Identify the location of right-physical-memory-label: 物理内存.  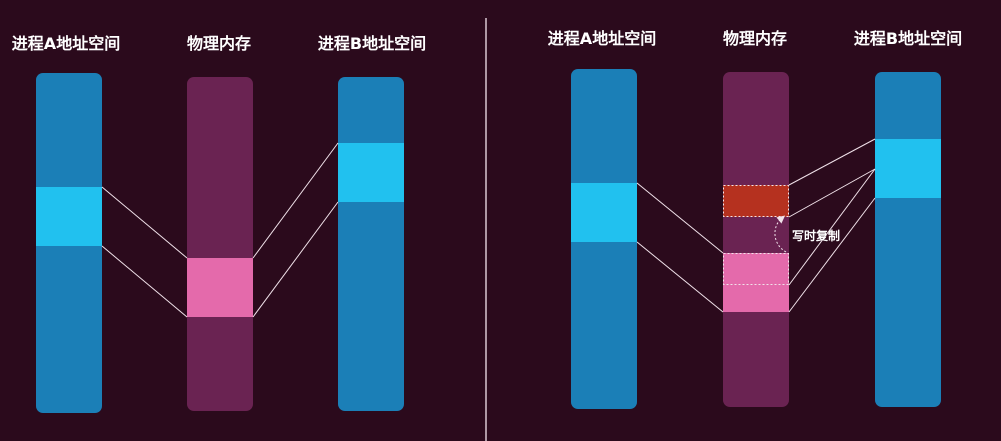
(755, 38).